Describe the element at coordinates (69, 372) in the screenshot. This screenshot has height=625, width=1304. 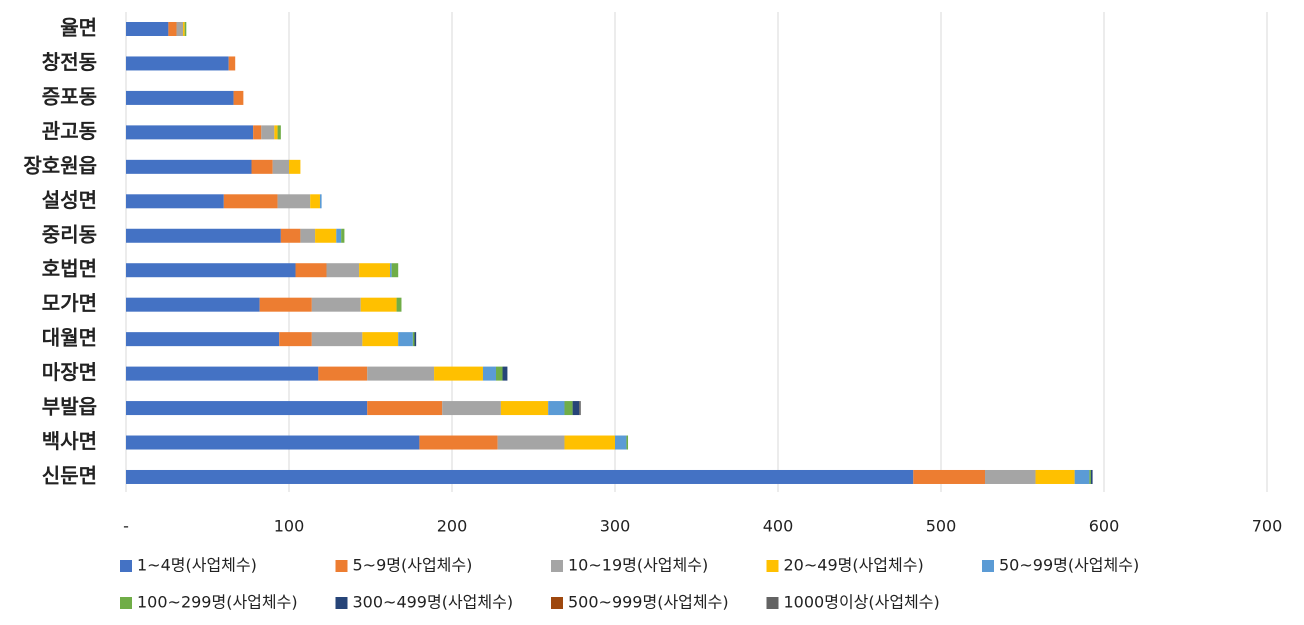
I see `category-label: 마장면` at that location.